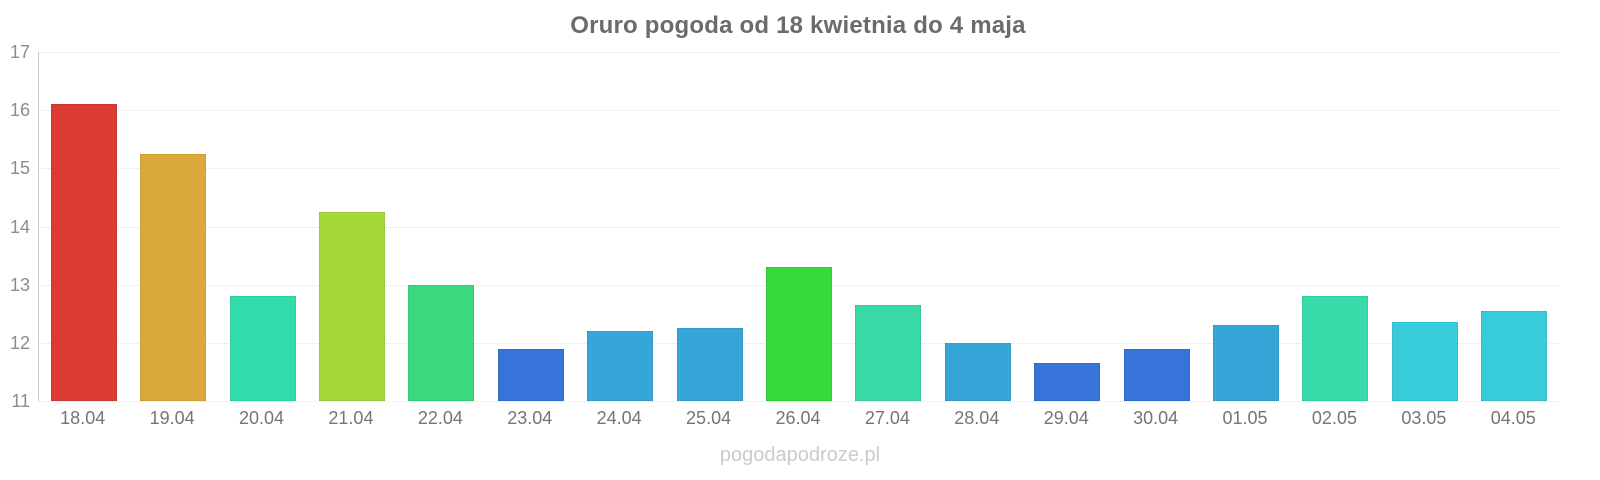 The image size is (1600, 480). What do you see at coordinates (1156, 418) in the screenshot?
I see `x-tick-label: 30.04` at bounding box center [1156, 418].